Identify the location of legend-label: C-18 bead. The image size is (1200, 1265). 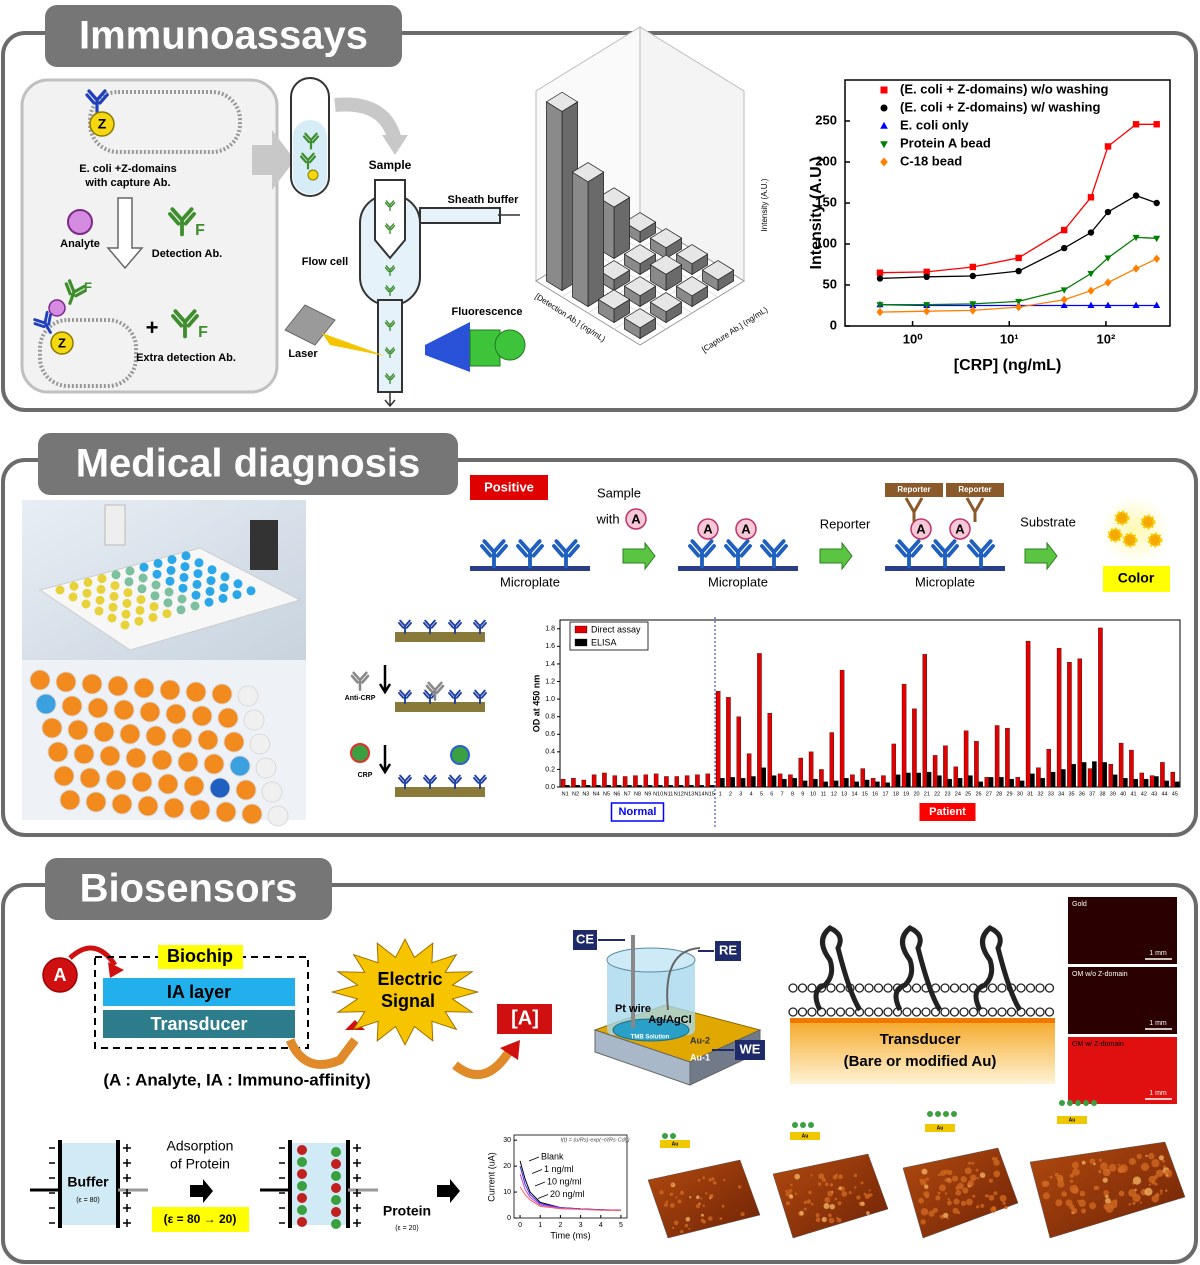
(931, 160).